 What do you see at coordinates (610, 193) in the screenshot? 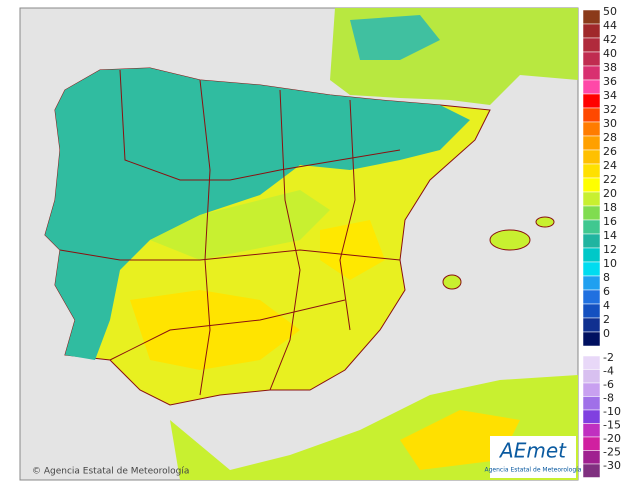
I see `legend-label: 20` at bounding box center [610, 193].